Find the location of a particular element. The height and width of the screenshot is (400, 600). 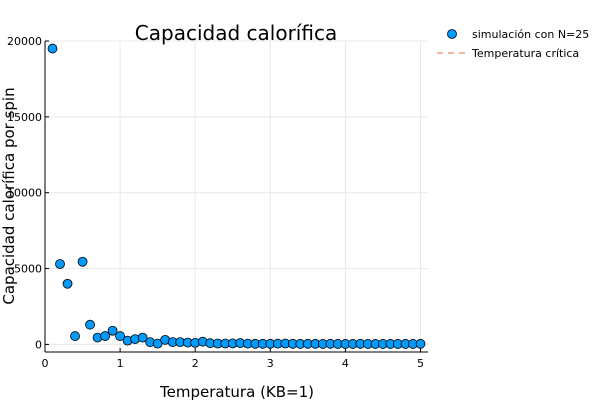

y-tick-label: 10000 is located at coordinates (24, 193).